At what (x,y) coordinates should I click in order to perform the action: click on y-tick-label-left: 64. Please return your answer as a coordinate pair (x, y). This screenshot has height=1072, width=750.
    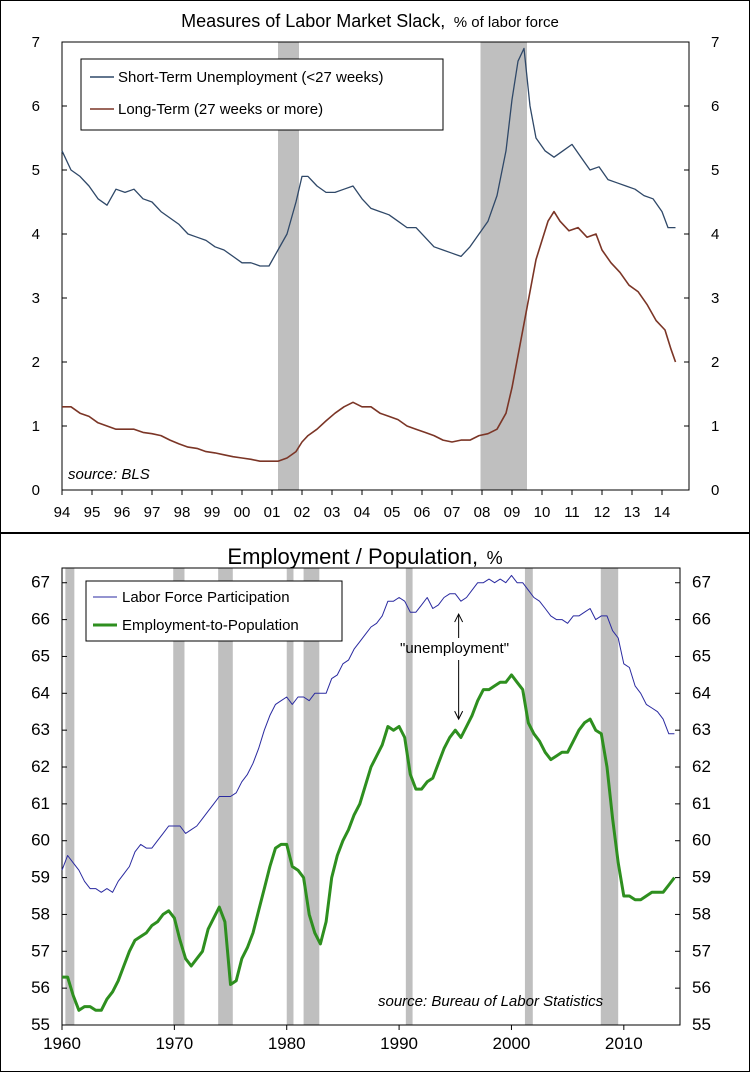
    Looking at the image, I should click on (40, 692).